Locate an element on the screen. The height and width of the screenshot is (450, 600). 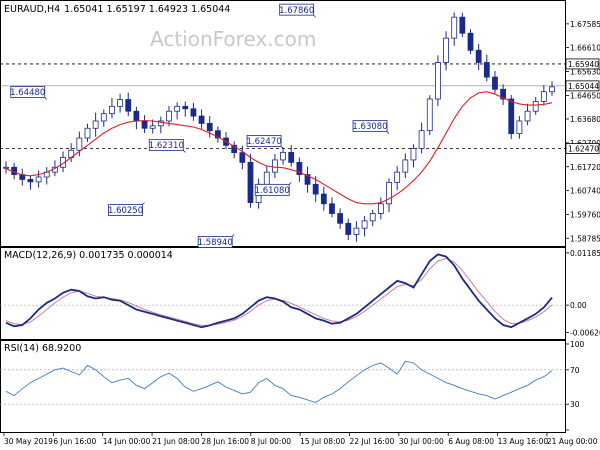
x-tick-label: 21 Aug 00:00 is located at coordinates (572, 441).